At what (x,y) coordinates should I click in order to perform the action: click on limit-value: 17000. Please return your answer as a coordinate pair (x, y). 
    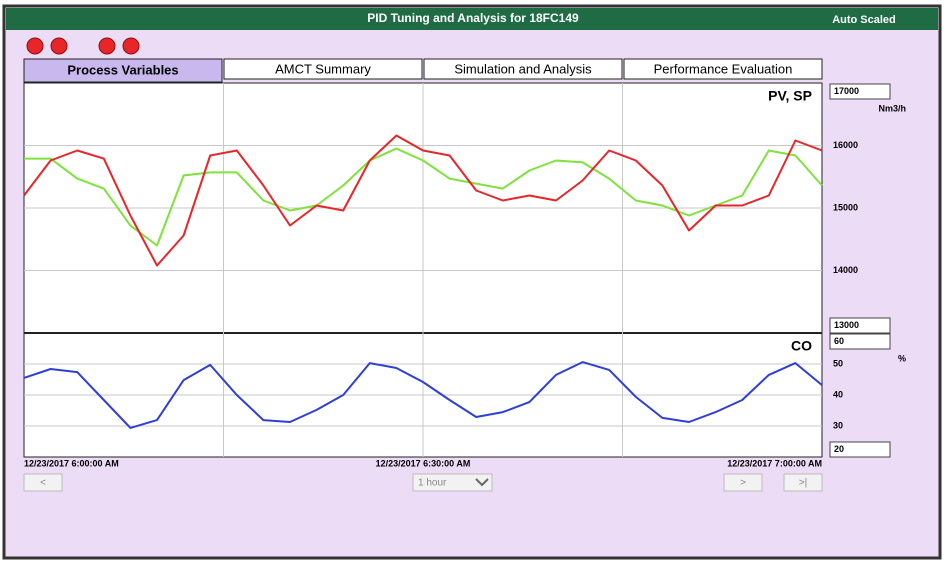
    Looking at the image, I should click on (846, 91).